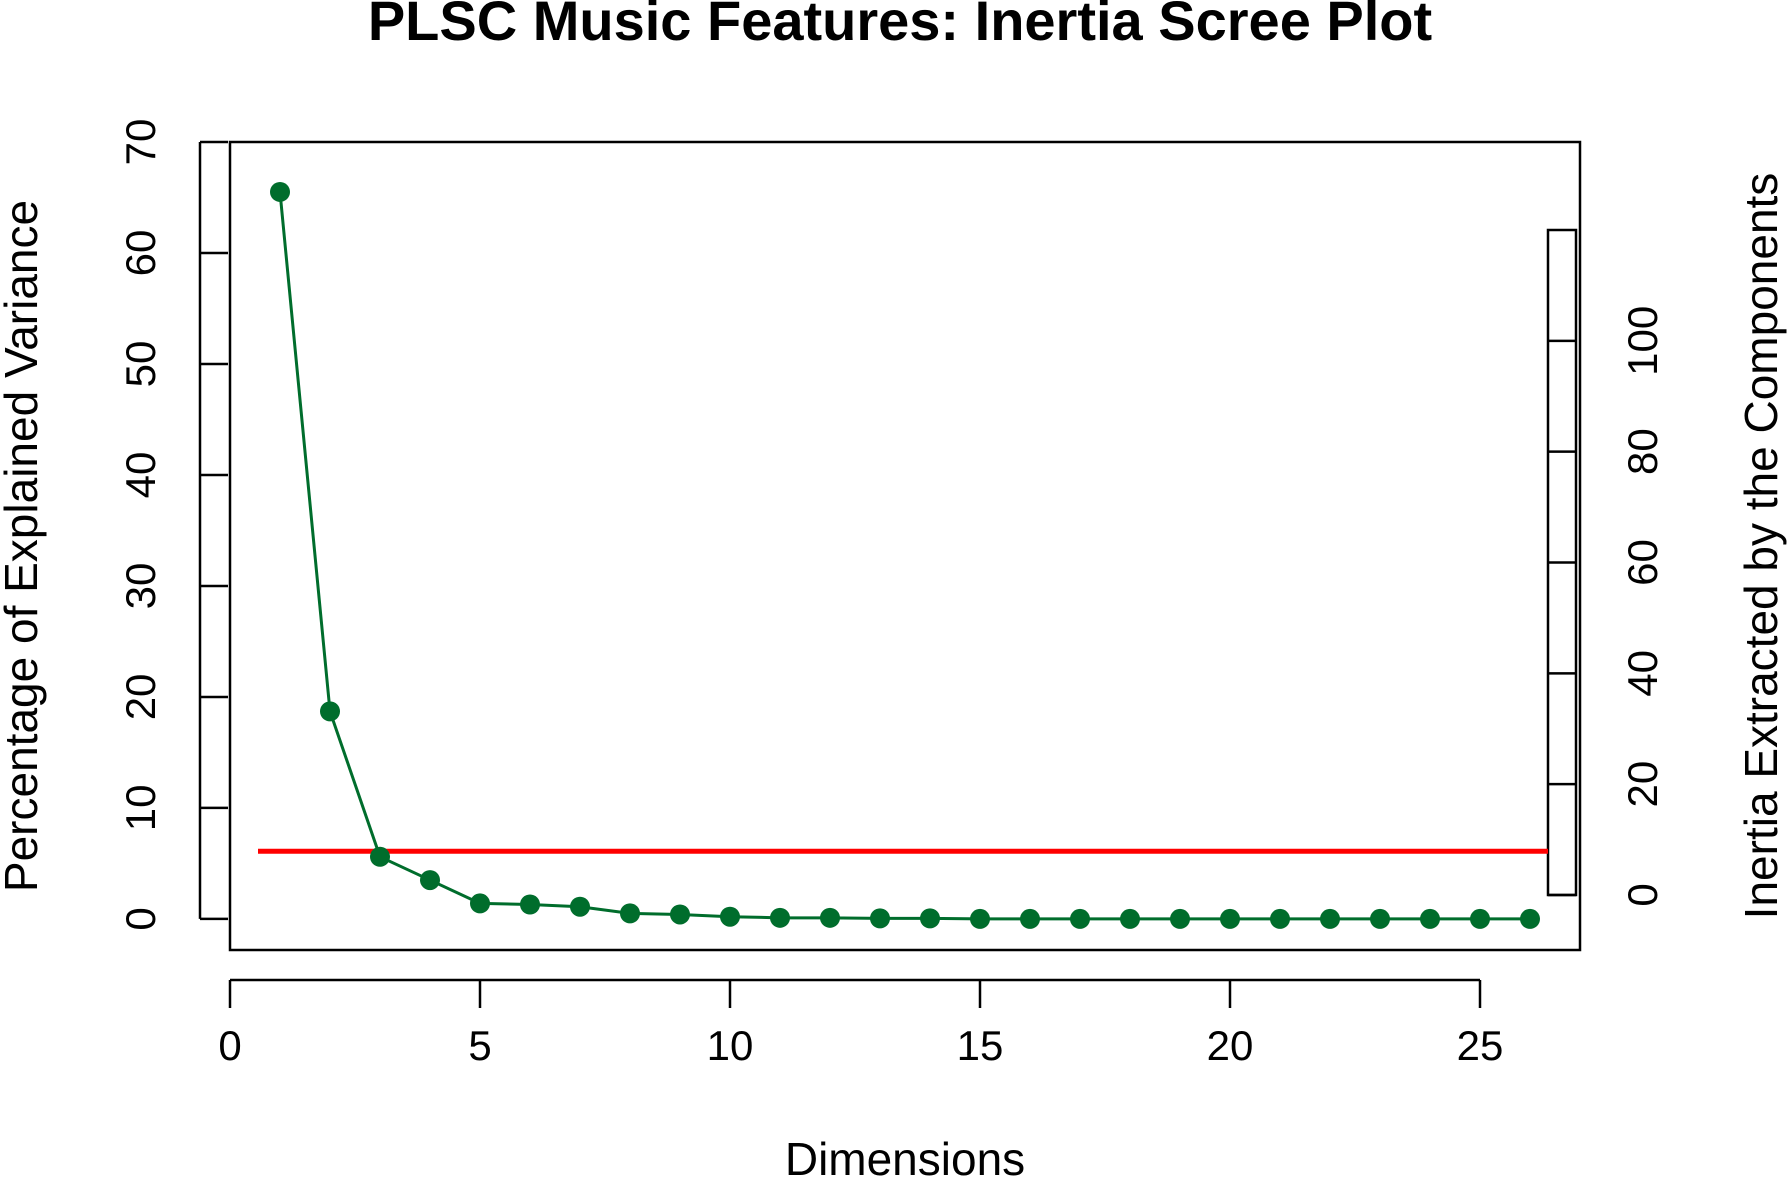 The image size is (1787, 1179). What do you see at coordinates (140, 253) in the screenshot?
I see `y-tick-label: 60` at bounding box center [140, 253].